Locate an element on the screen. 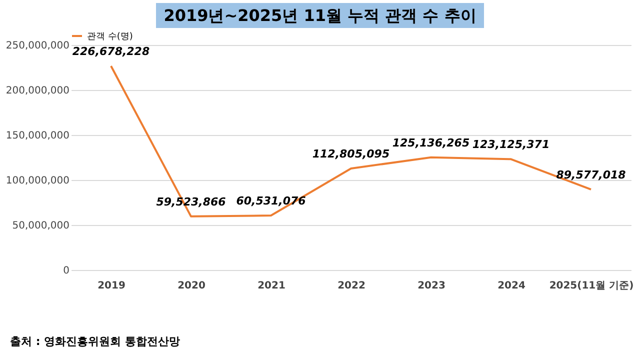 The image size is (640, 360). y-tick-label: 100,000,000 is located at coordinates (38, 181).